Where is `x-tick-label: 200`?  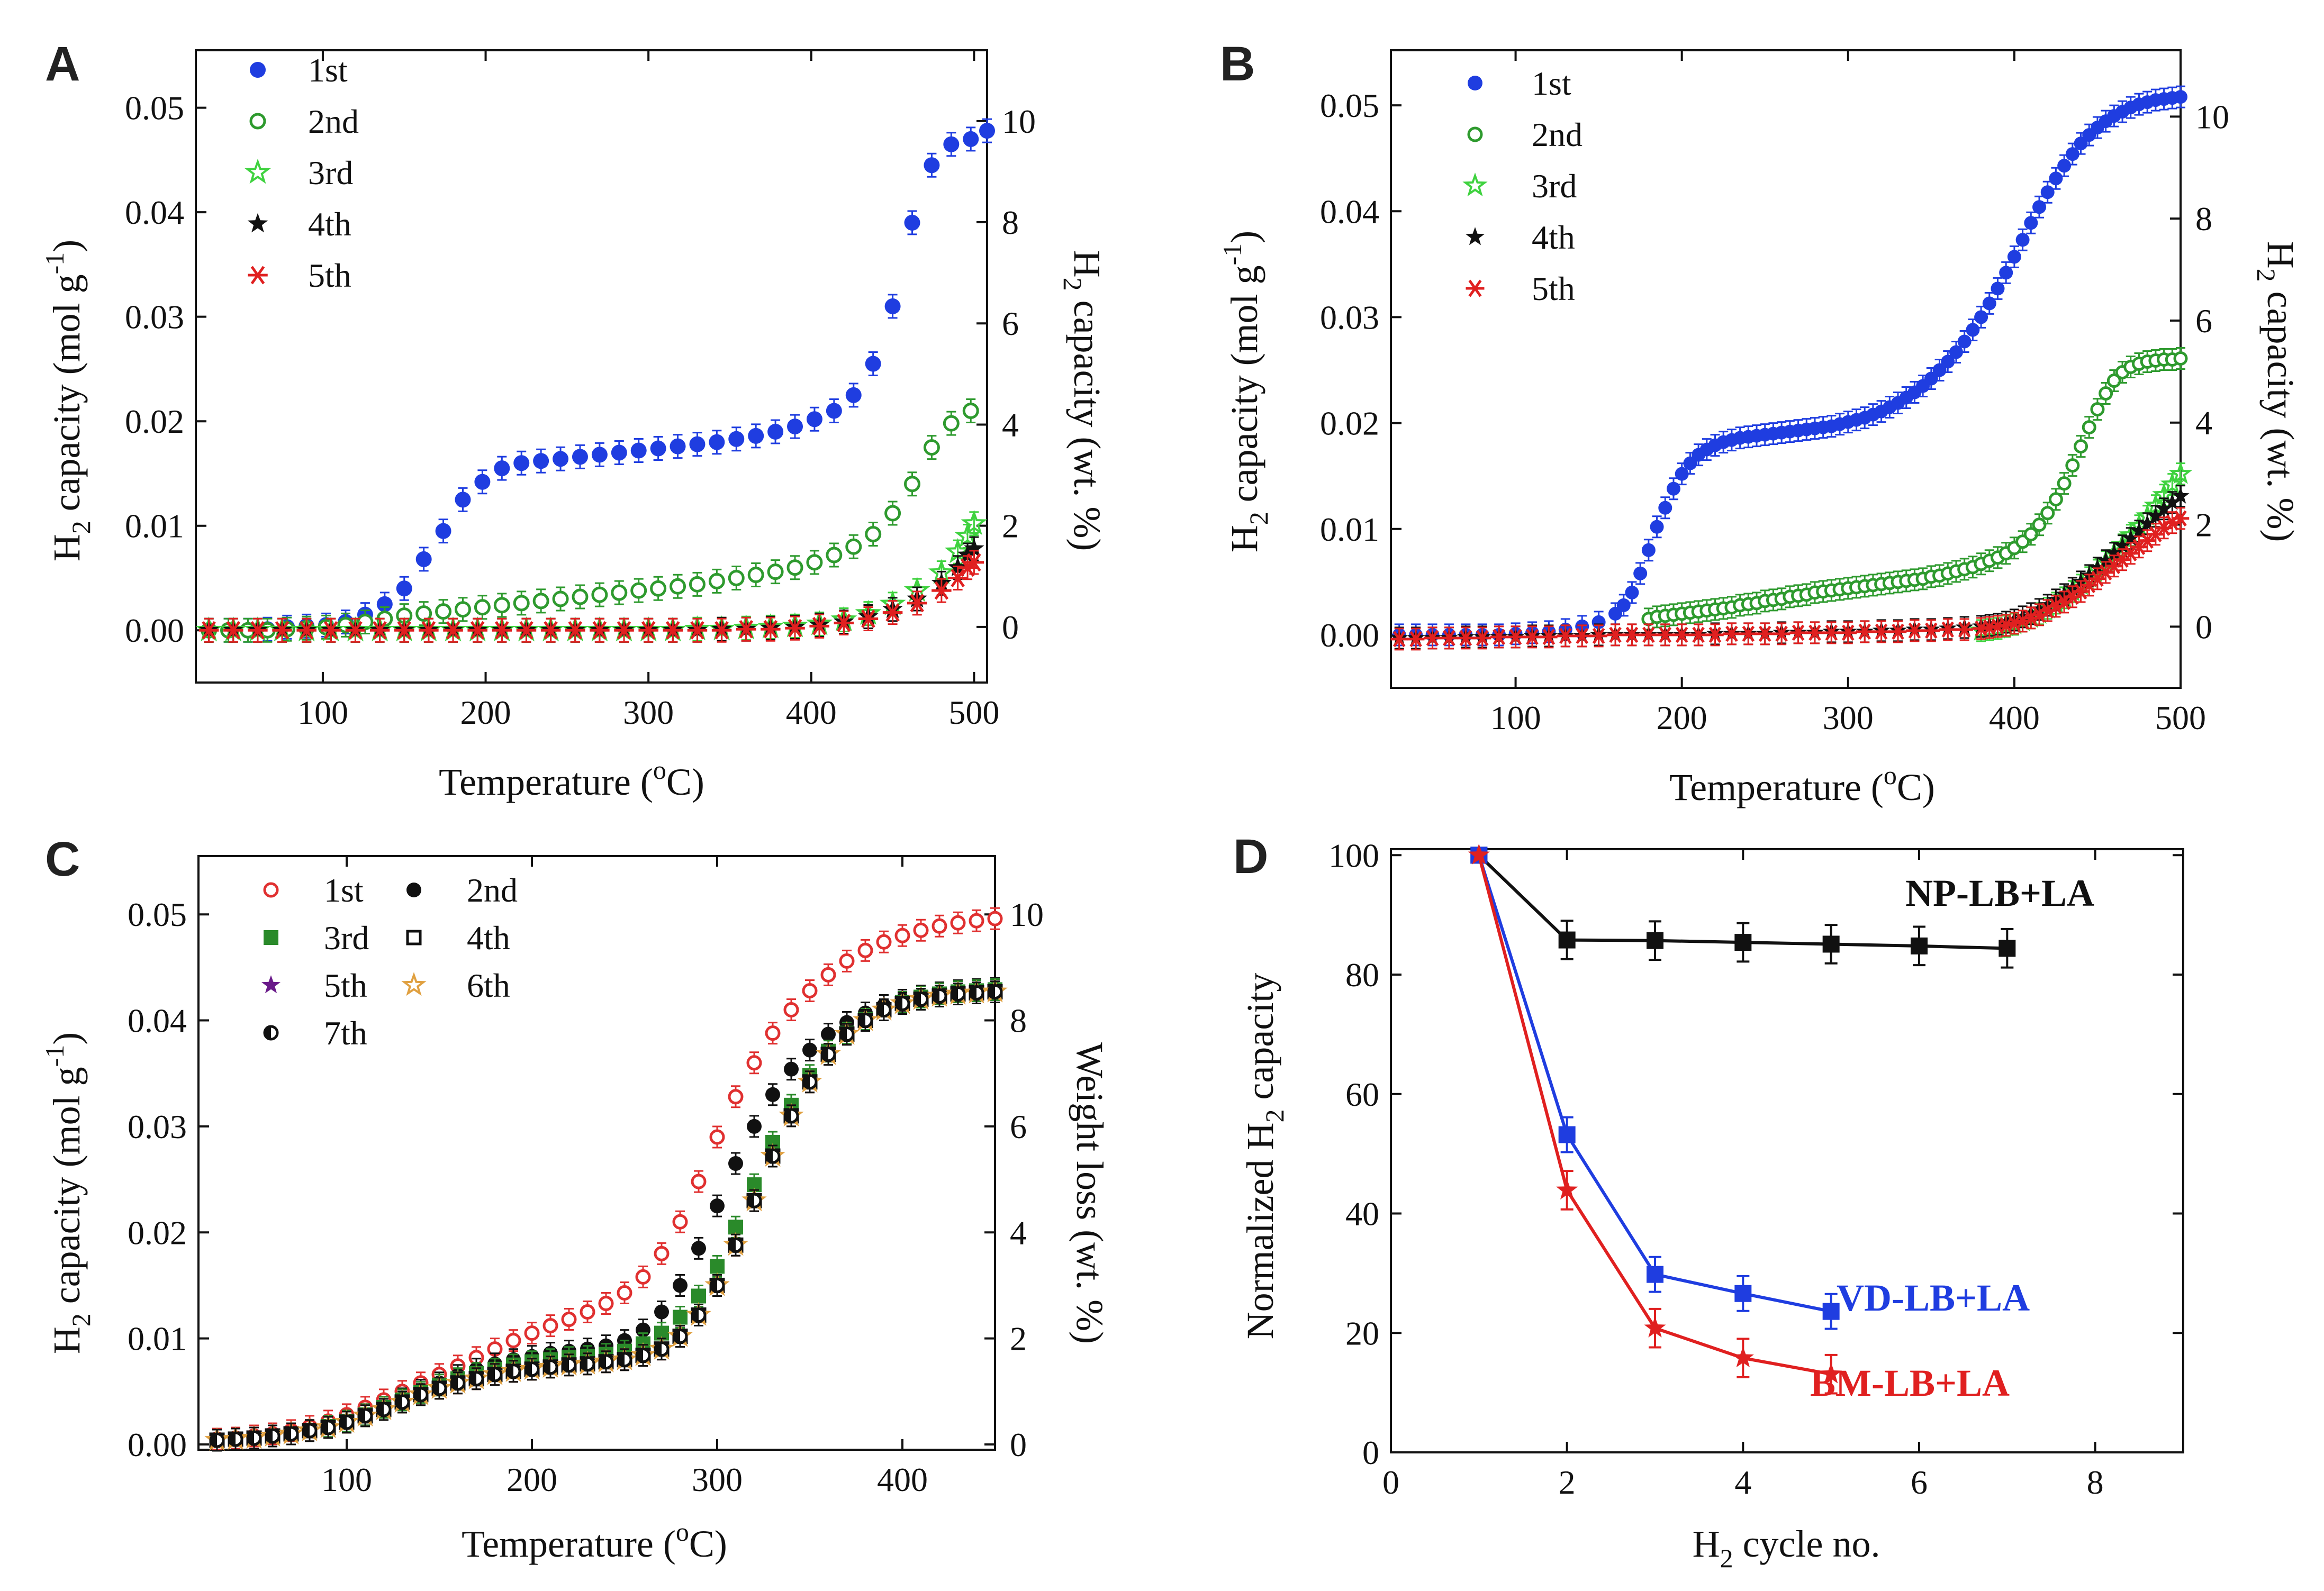 x-tick-label: 200 is located at coordinates (486, 712).